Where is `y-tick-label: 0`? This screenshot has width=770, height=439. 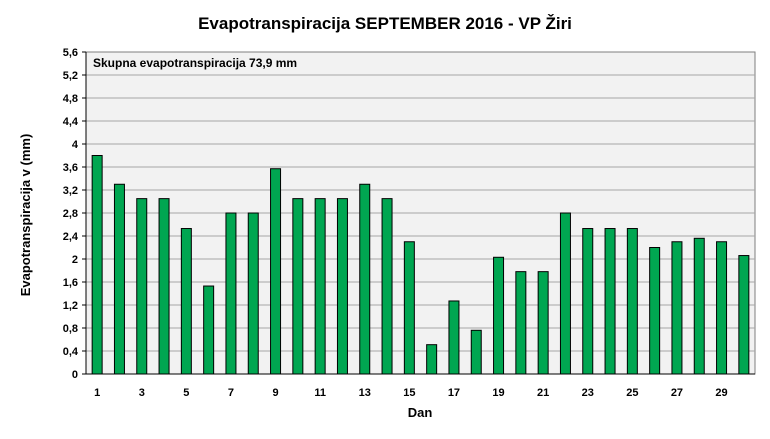
y-tick-label: 0 is located at coordinates (75, 375).